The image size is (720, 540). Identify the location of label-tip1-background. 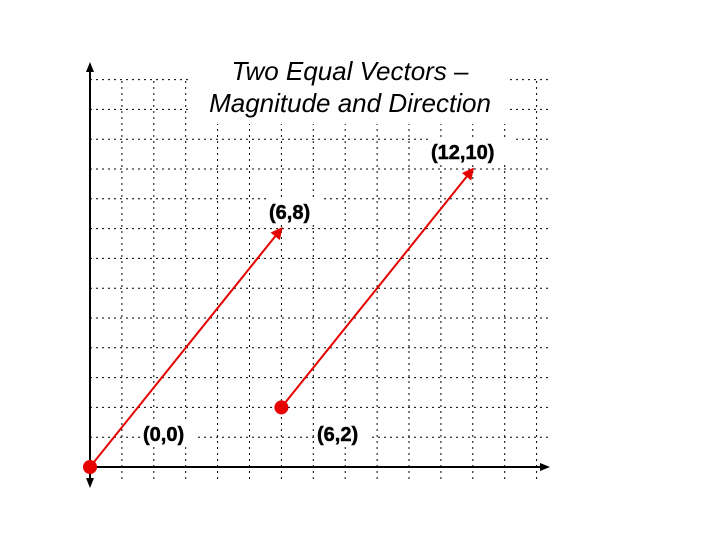
(294, 211).